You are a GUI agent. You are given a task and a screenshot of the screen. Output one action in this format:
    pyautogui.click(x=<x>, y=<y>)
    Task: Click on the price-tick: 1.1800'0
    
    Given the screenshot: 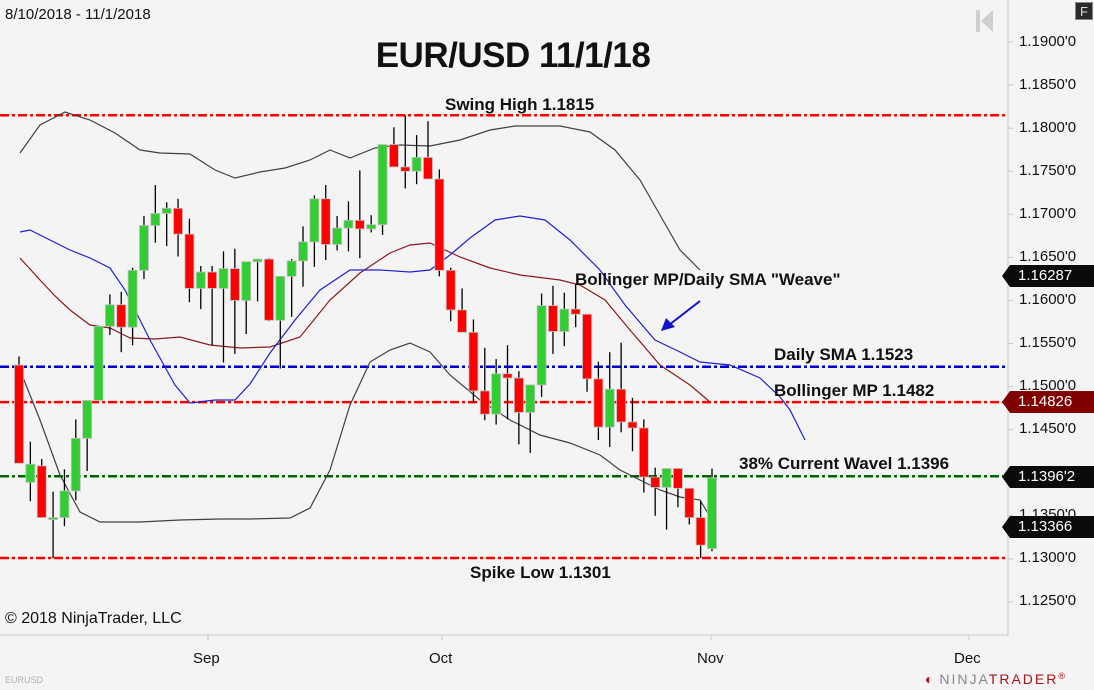 What is the action you would take?
    pyautogui.click(x=1048, y=127)
    